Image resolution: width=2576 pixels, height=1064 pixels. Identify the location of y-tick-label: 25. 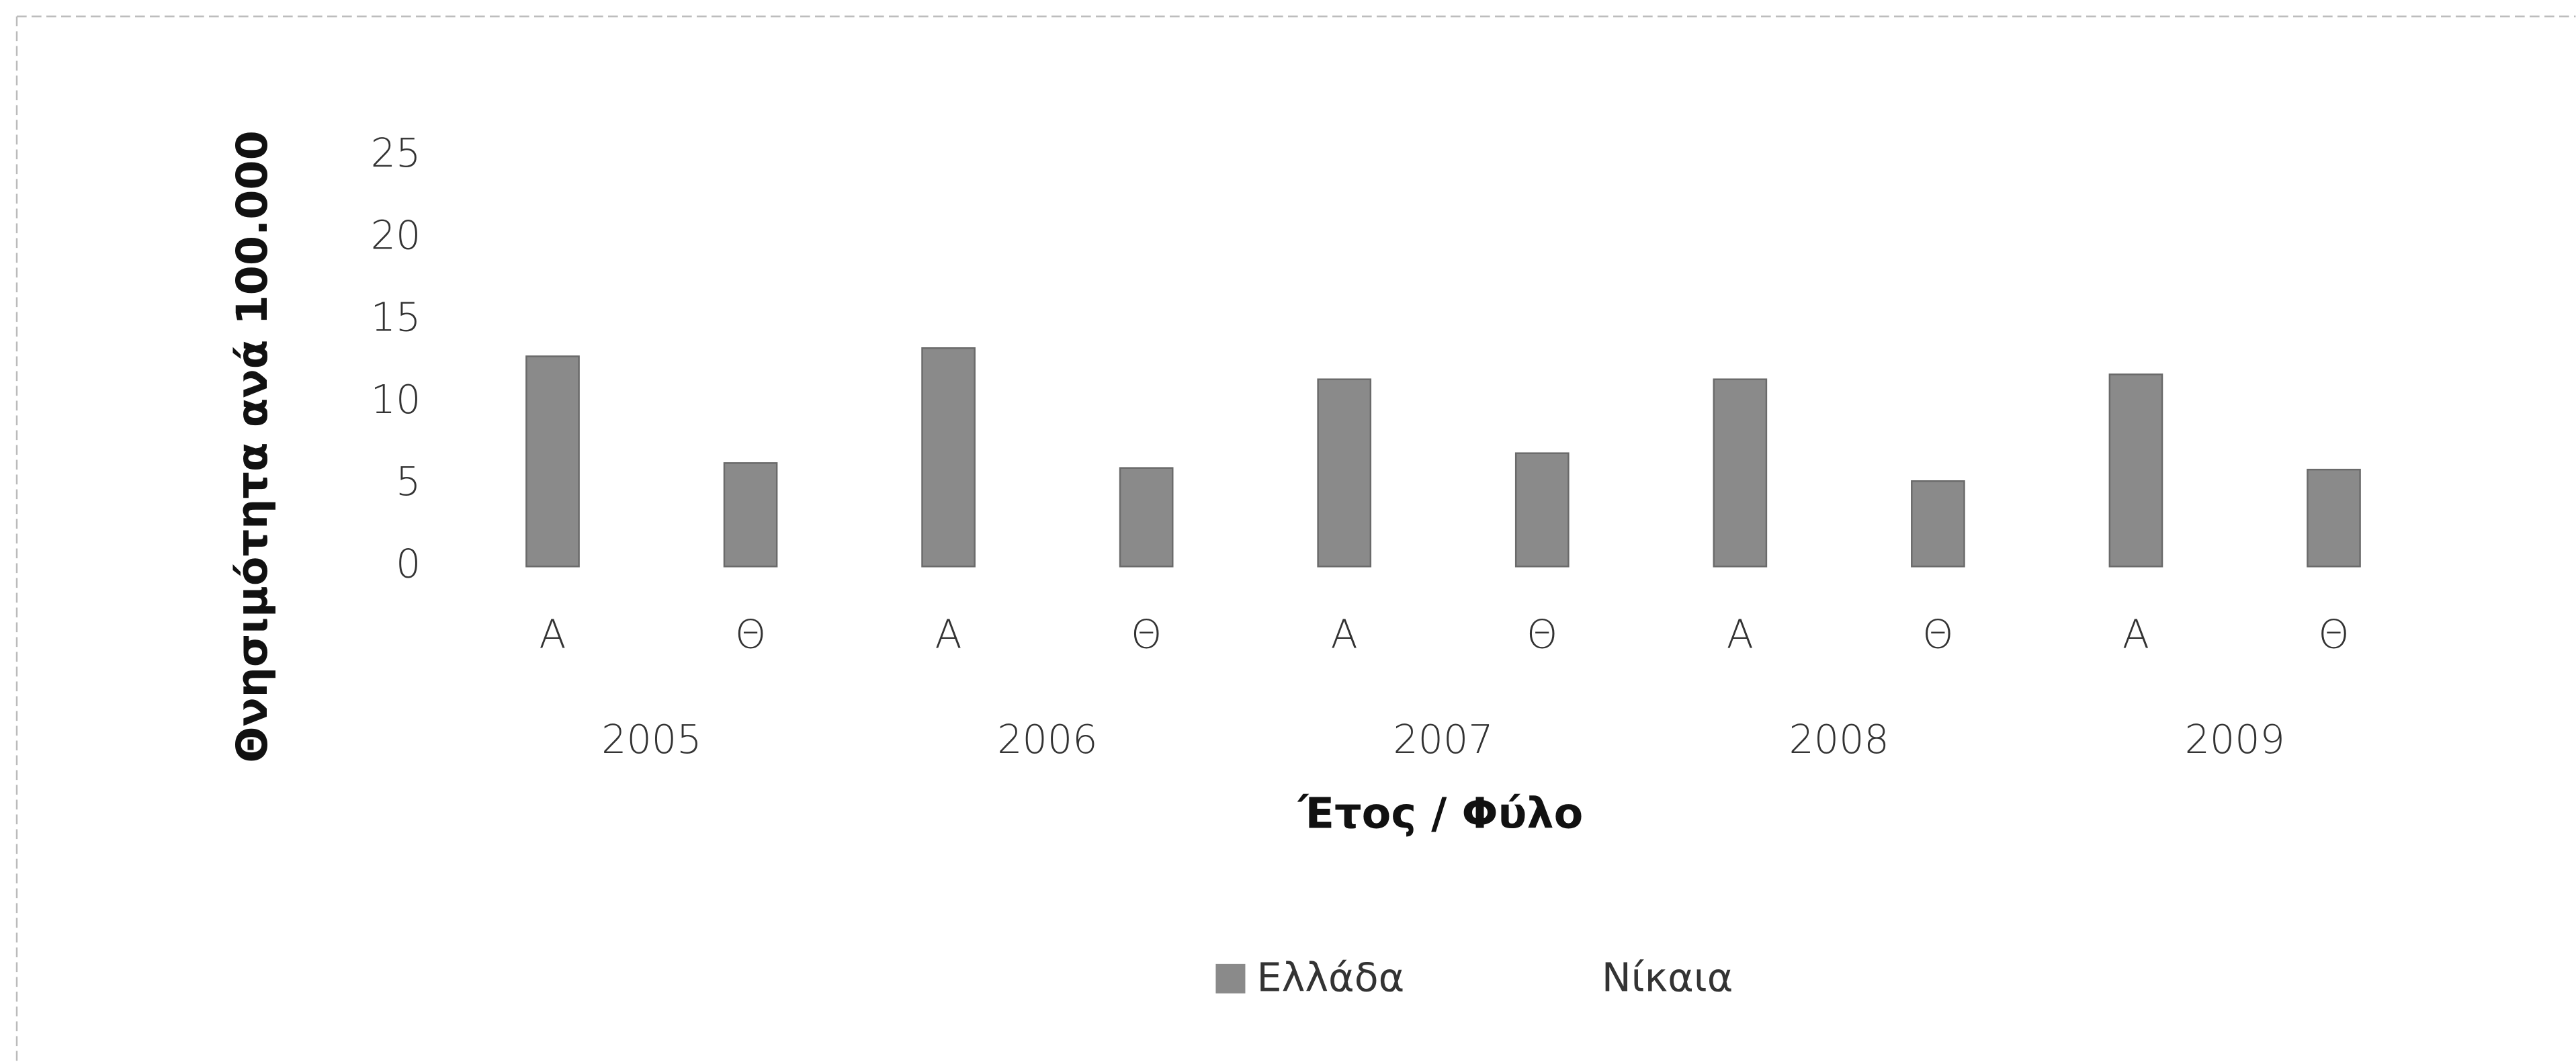
(396, 153).